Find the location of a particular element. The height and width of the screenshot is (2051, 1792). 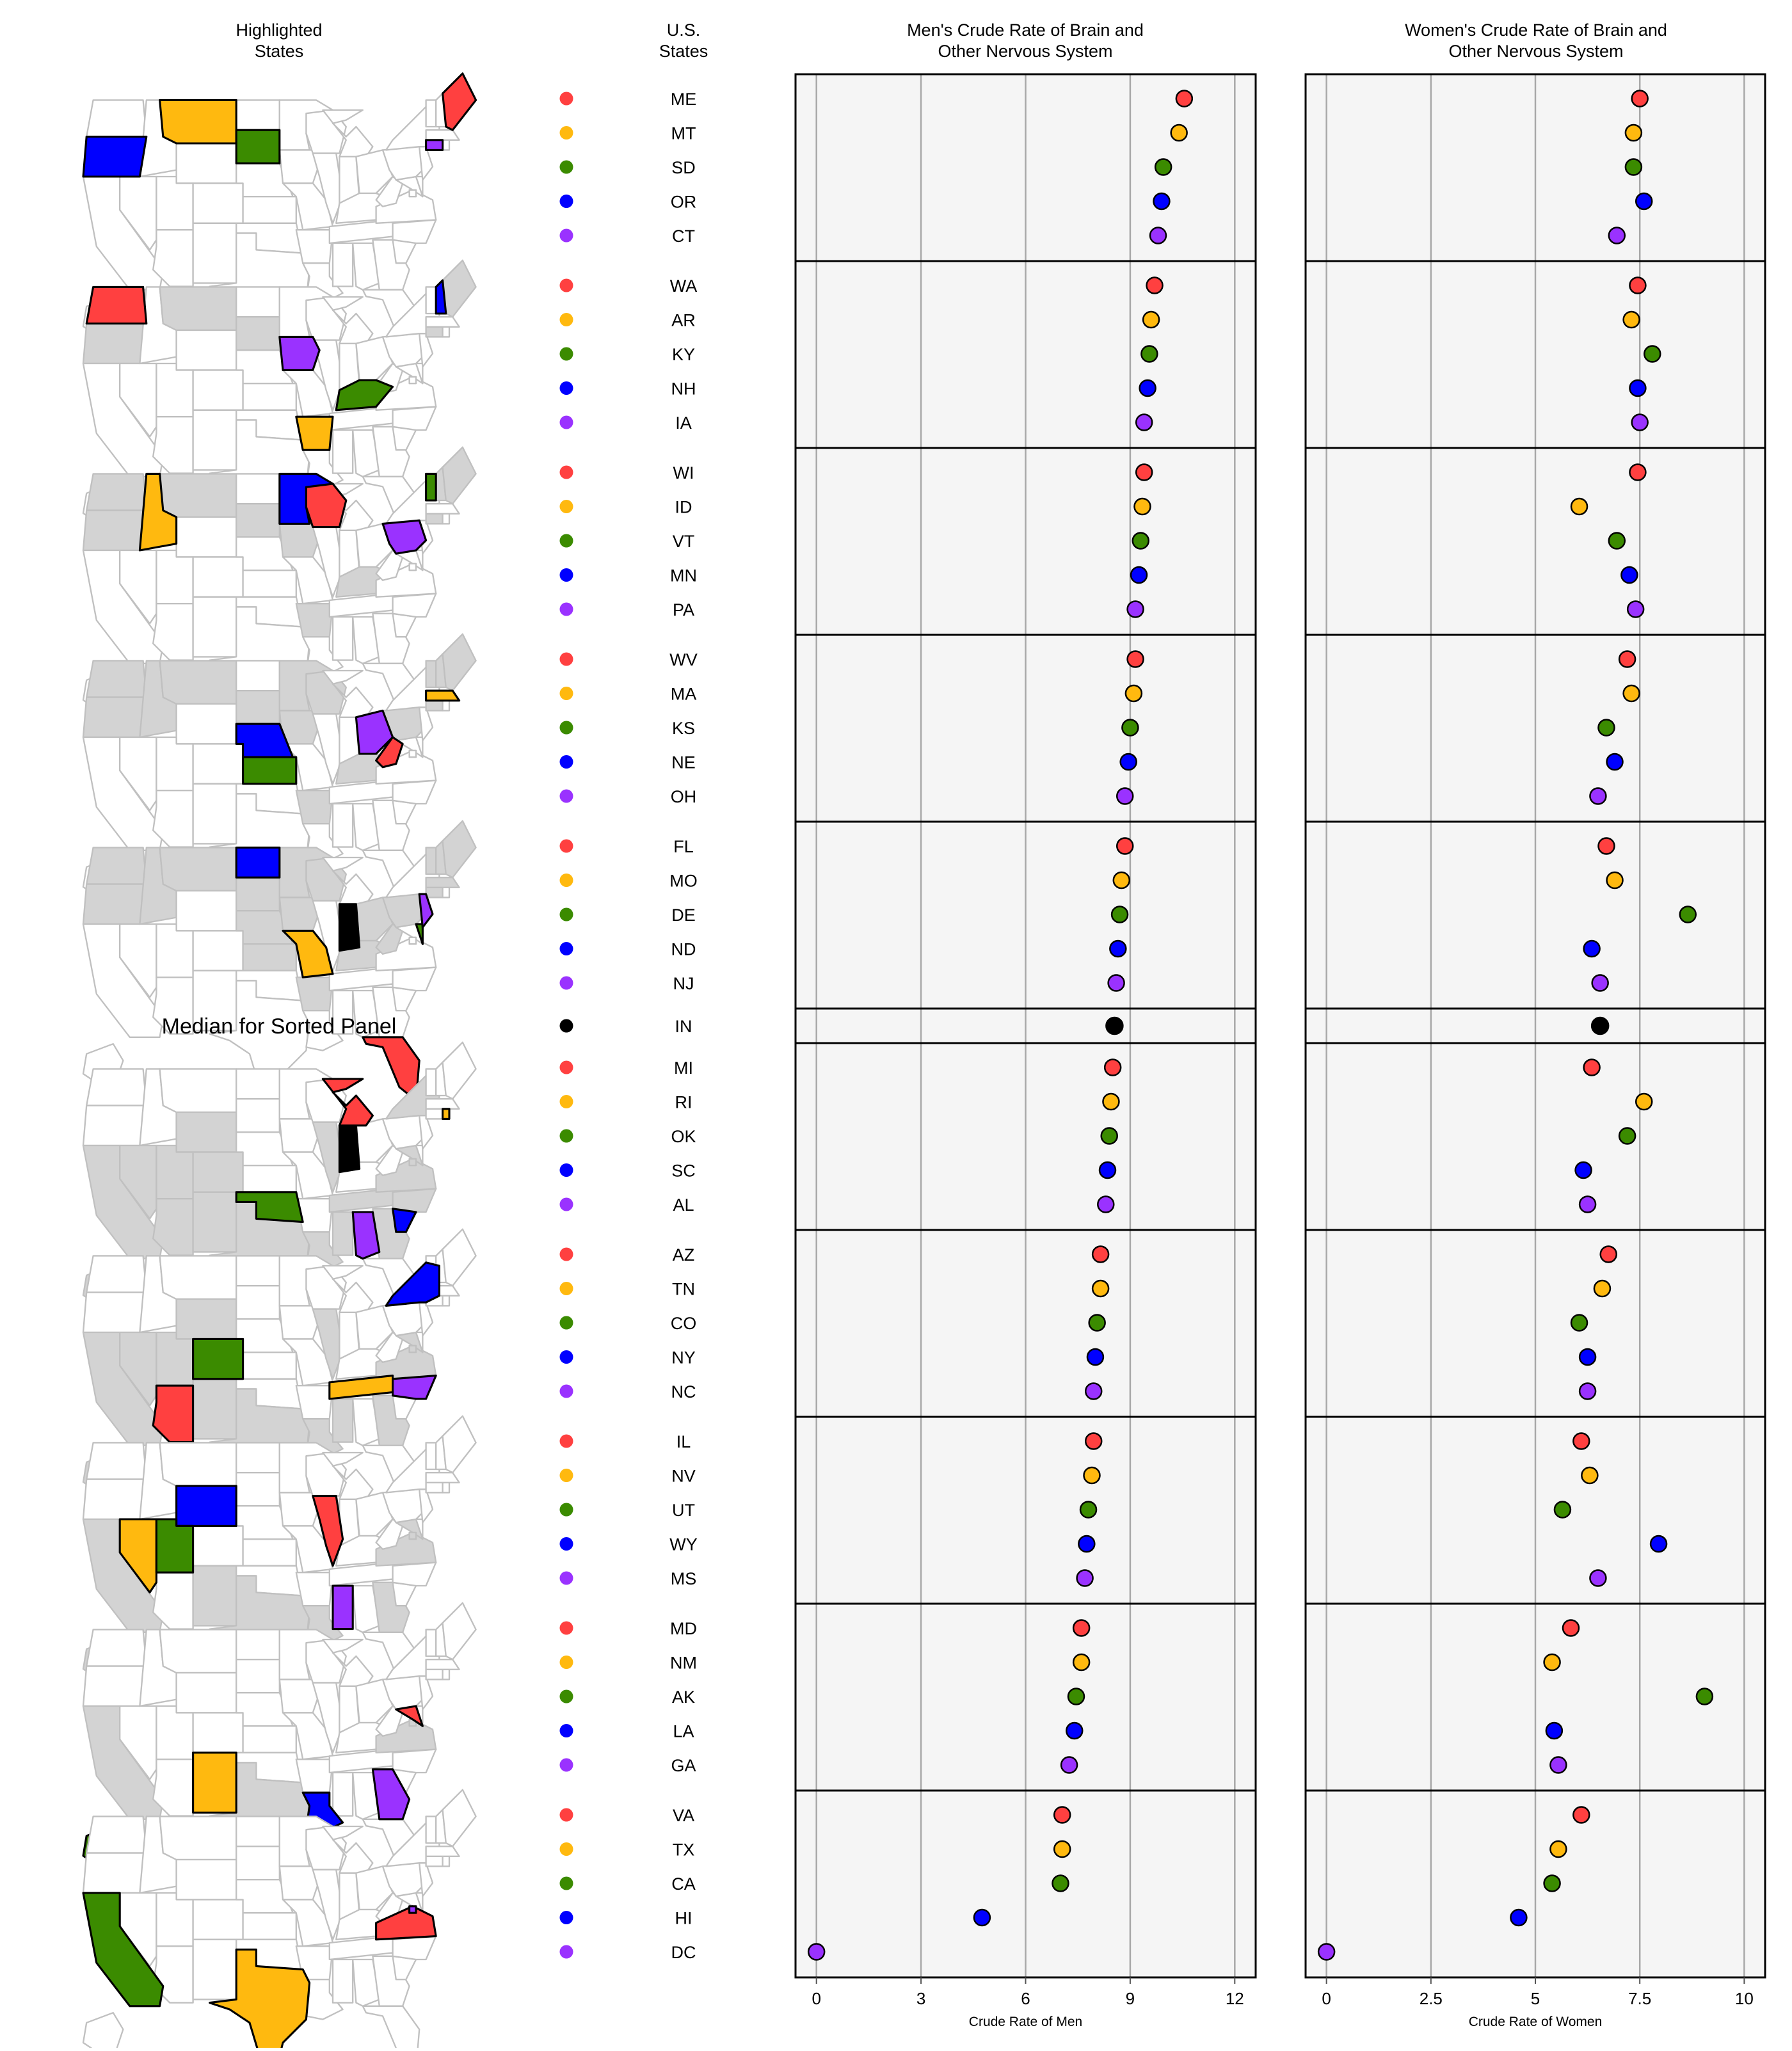

men-point-al is located at coordinates (1106, 1204).